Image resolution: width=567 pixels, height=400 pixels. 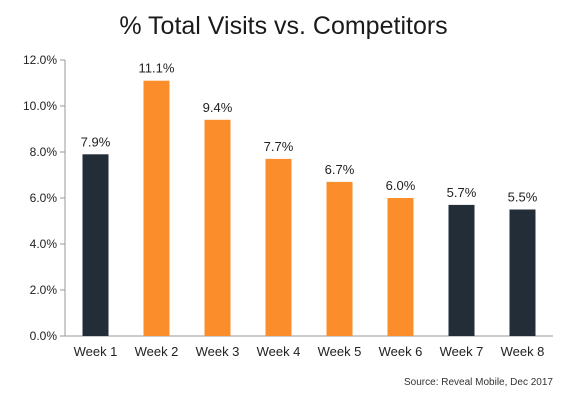 What do you see at coordinates (40, 106) in the screenshot?
I see `y-tick-label: 10.0%` at bounding box center [40, 106].